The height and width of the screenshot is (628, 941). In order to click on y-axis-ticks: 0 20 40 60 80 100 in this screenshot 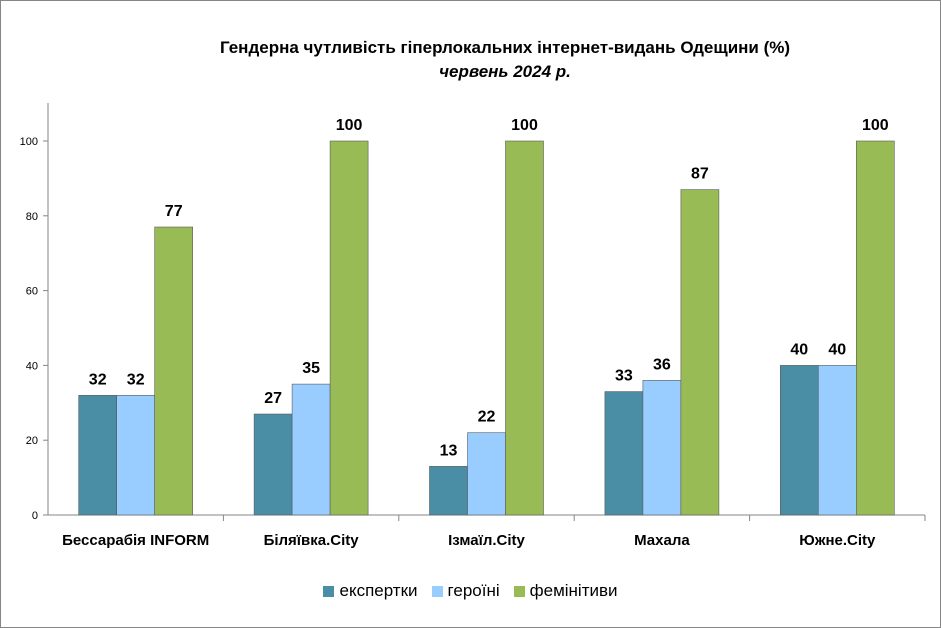, I will do `click(34, 329)`.